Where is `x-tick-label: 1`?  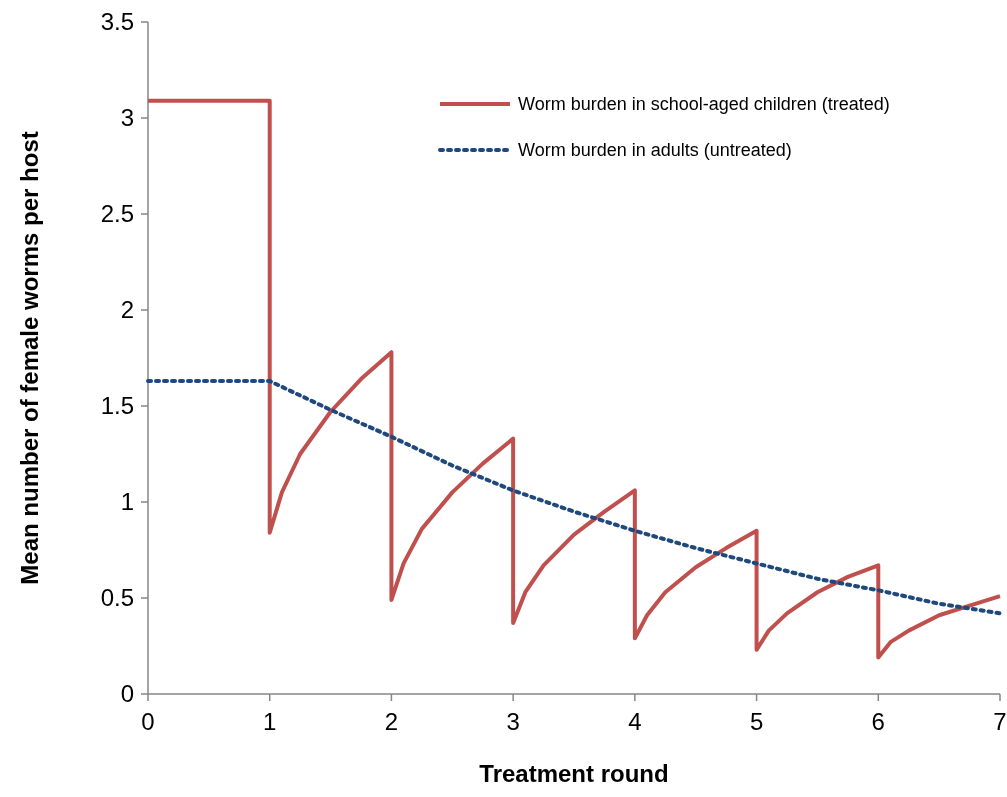
x-tick-label: 1 is located at coordinates (270, 721).